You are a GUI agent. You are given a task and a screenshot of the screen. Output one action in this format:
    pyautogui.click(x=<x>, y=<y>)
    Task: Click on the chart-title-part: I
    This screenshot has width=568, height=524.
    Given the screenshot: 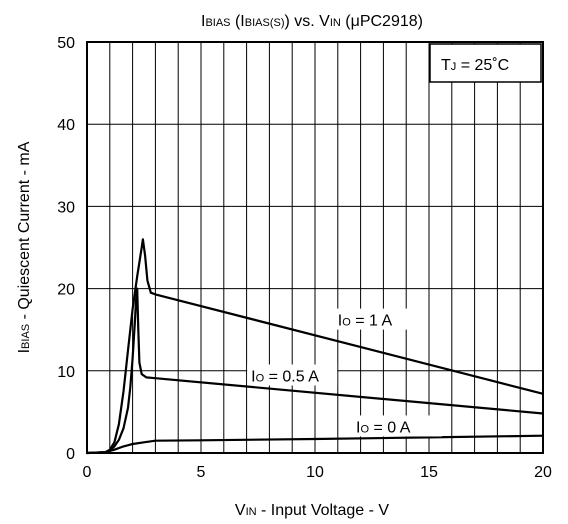 What is the action you would take?
    pyautogui.click(x=203, y=21)
    